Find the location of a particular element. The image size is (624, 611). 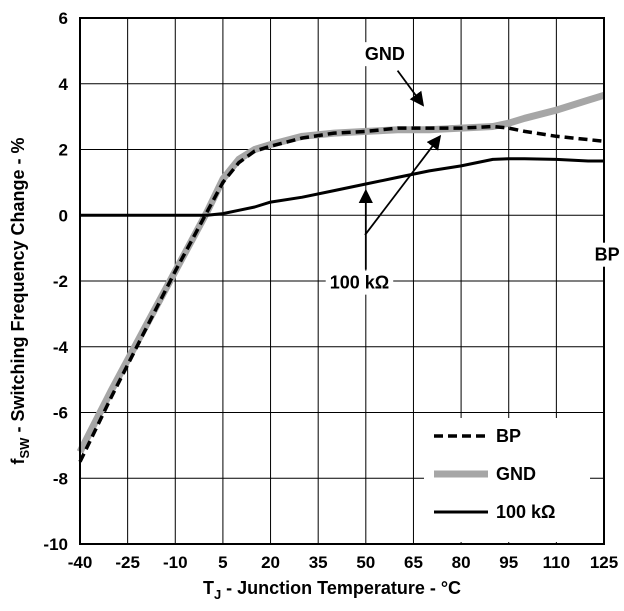

x-tick-label: -10 is located at coordinates (175, 562).